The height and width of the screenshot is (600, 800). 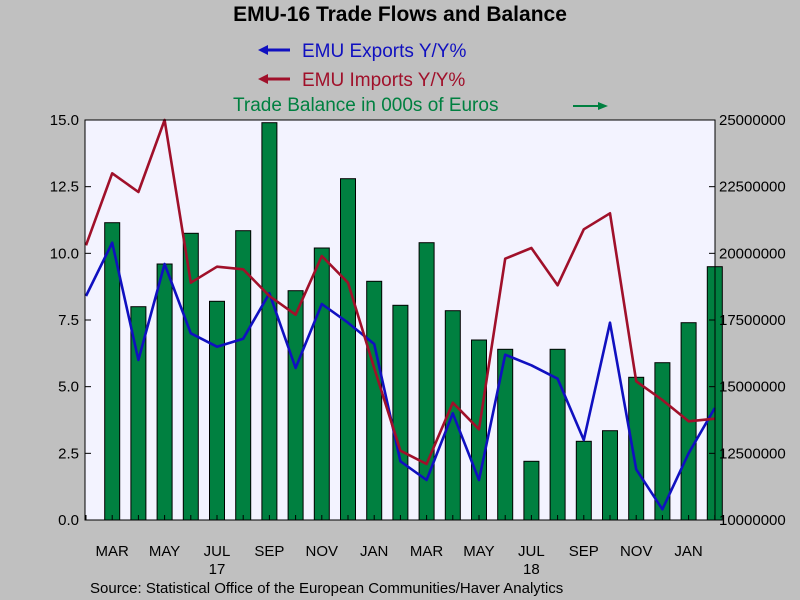 I want to click on legend-balance: Trade Balance in 000s of Euros, so click(x=420, y=105).